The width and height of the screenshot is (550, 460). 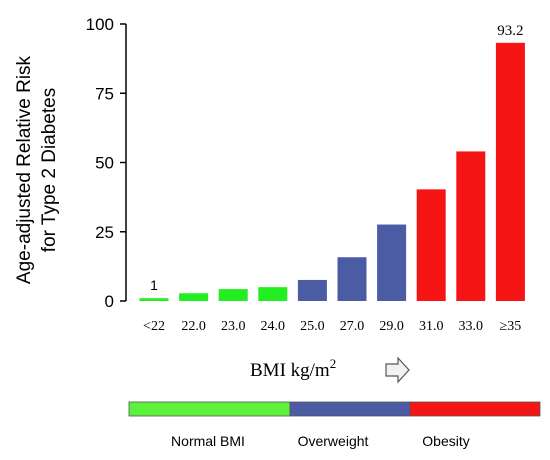 I want to click on x-axis-label-superscript: 2, so click(x=333, y=363).